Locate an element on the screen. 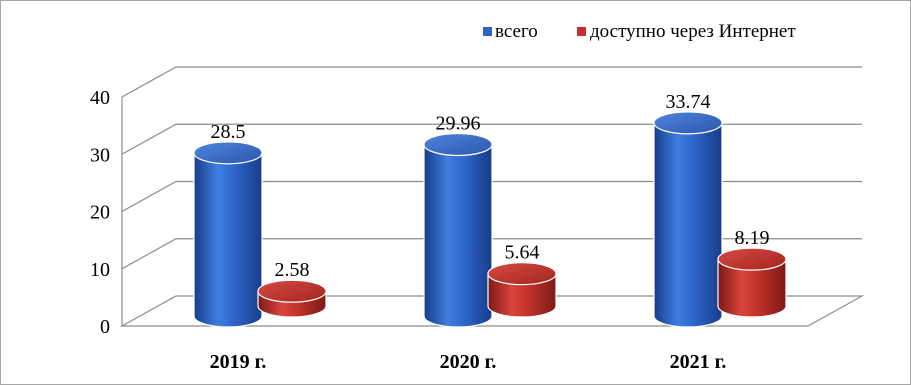 Image resolution: width=911 pixels, height=385 pixels. floor-plane is located at coordinates (492, 311).